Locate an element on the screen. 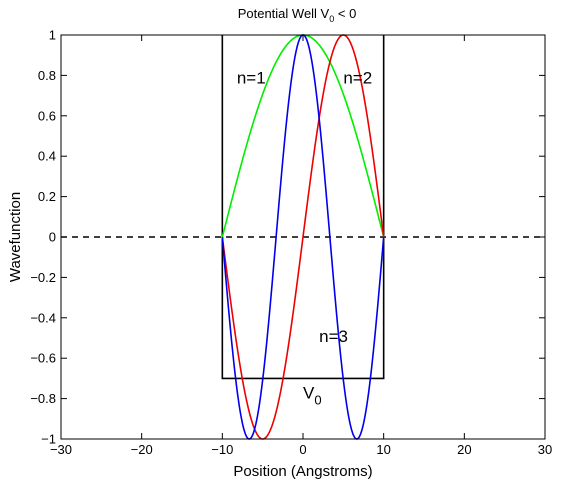 This screenshot has width=571, height=484. x-tick-label: −20 is located at coordinates (142, 449).